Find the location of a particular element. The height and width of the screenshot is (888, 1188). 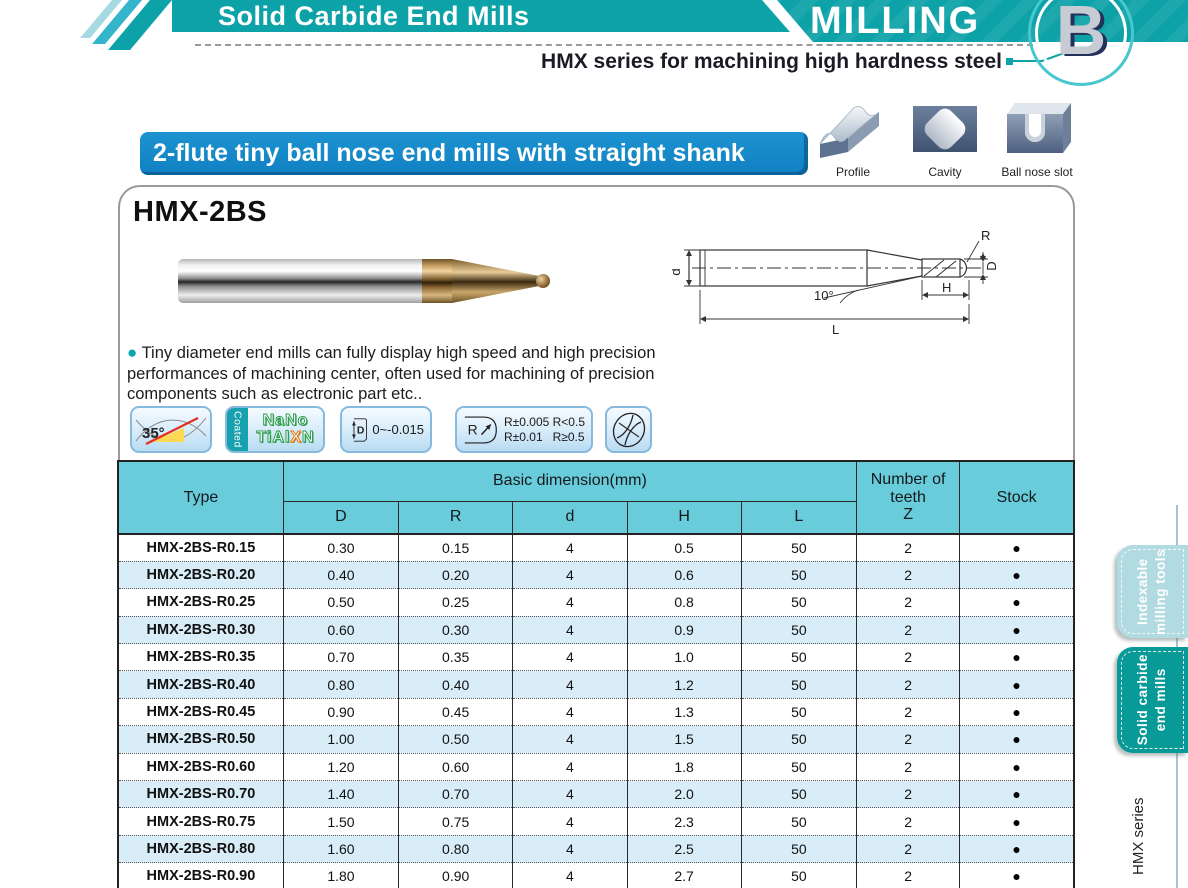

cell-H: 1.3 is located at coordinates (684, 712).